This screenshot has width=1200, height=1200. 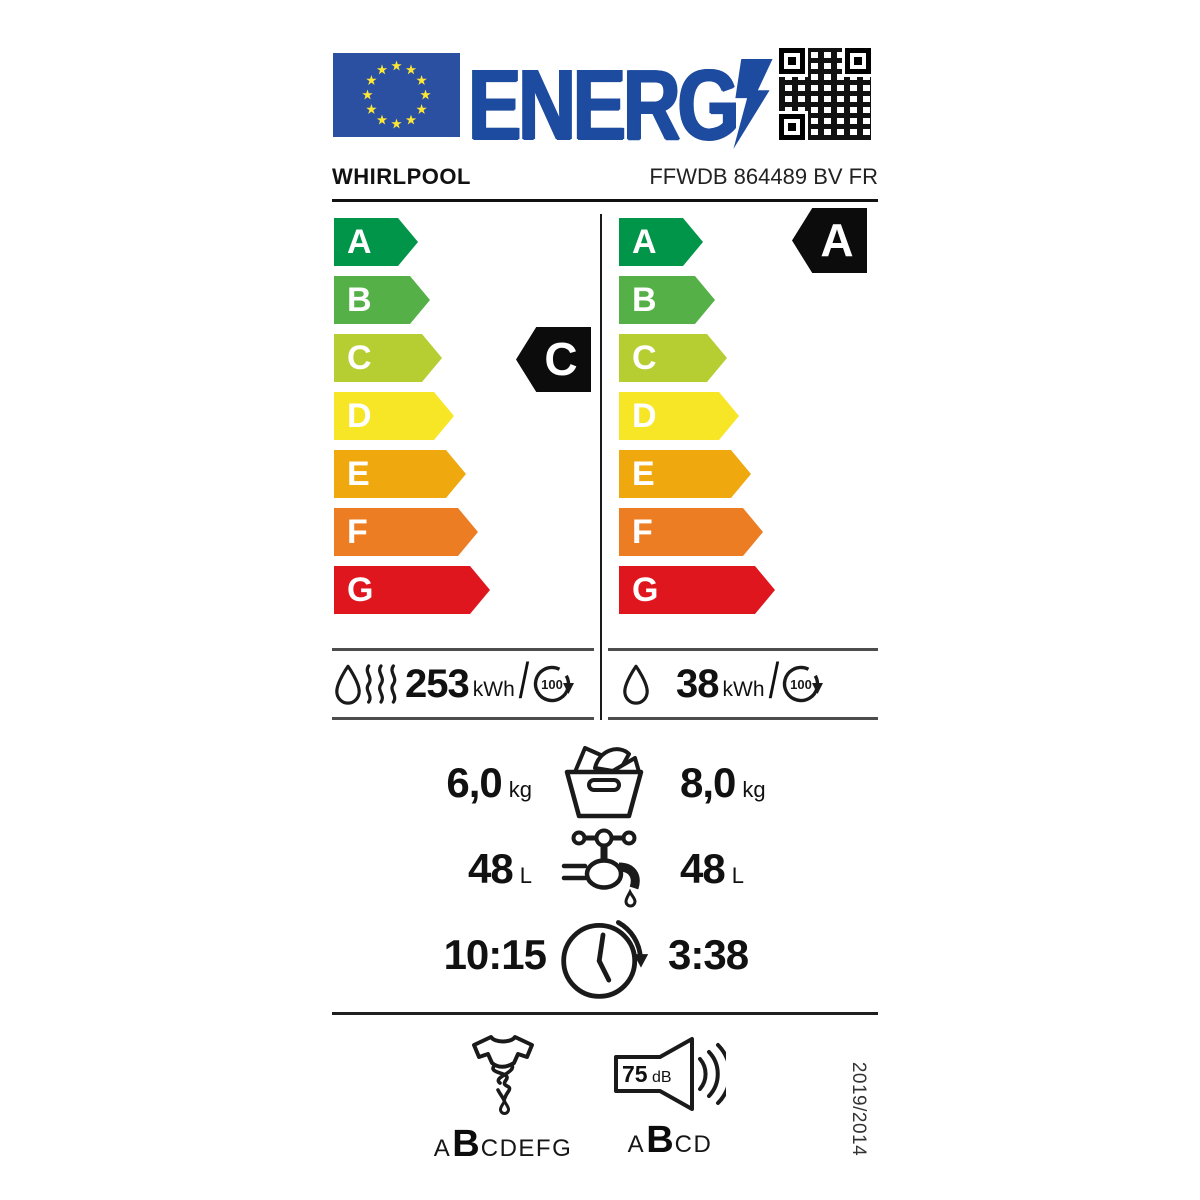 What do you see at coordinates (858, 1109) in the screenshot?
I see `regulation-reference: 2019/2014` at bounding box center [858, 1109].